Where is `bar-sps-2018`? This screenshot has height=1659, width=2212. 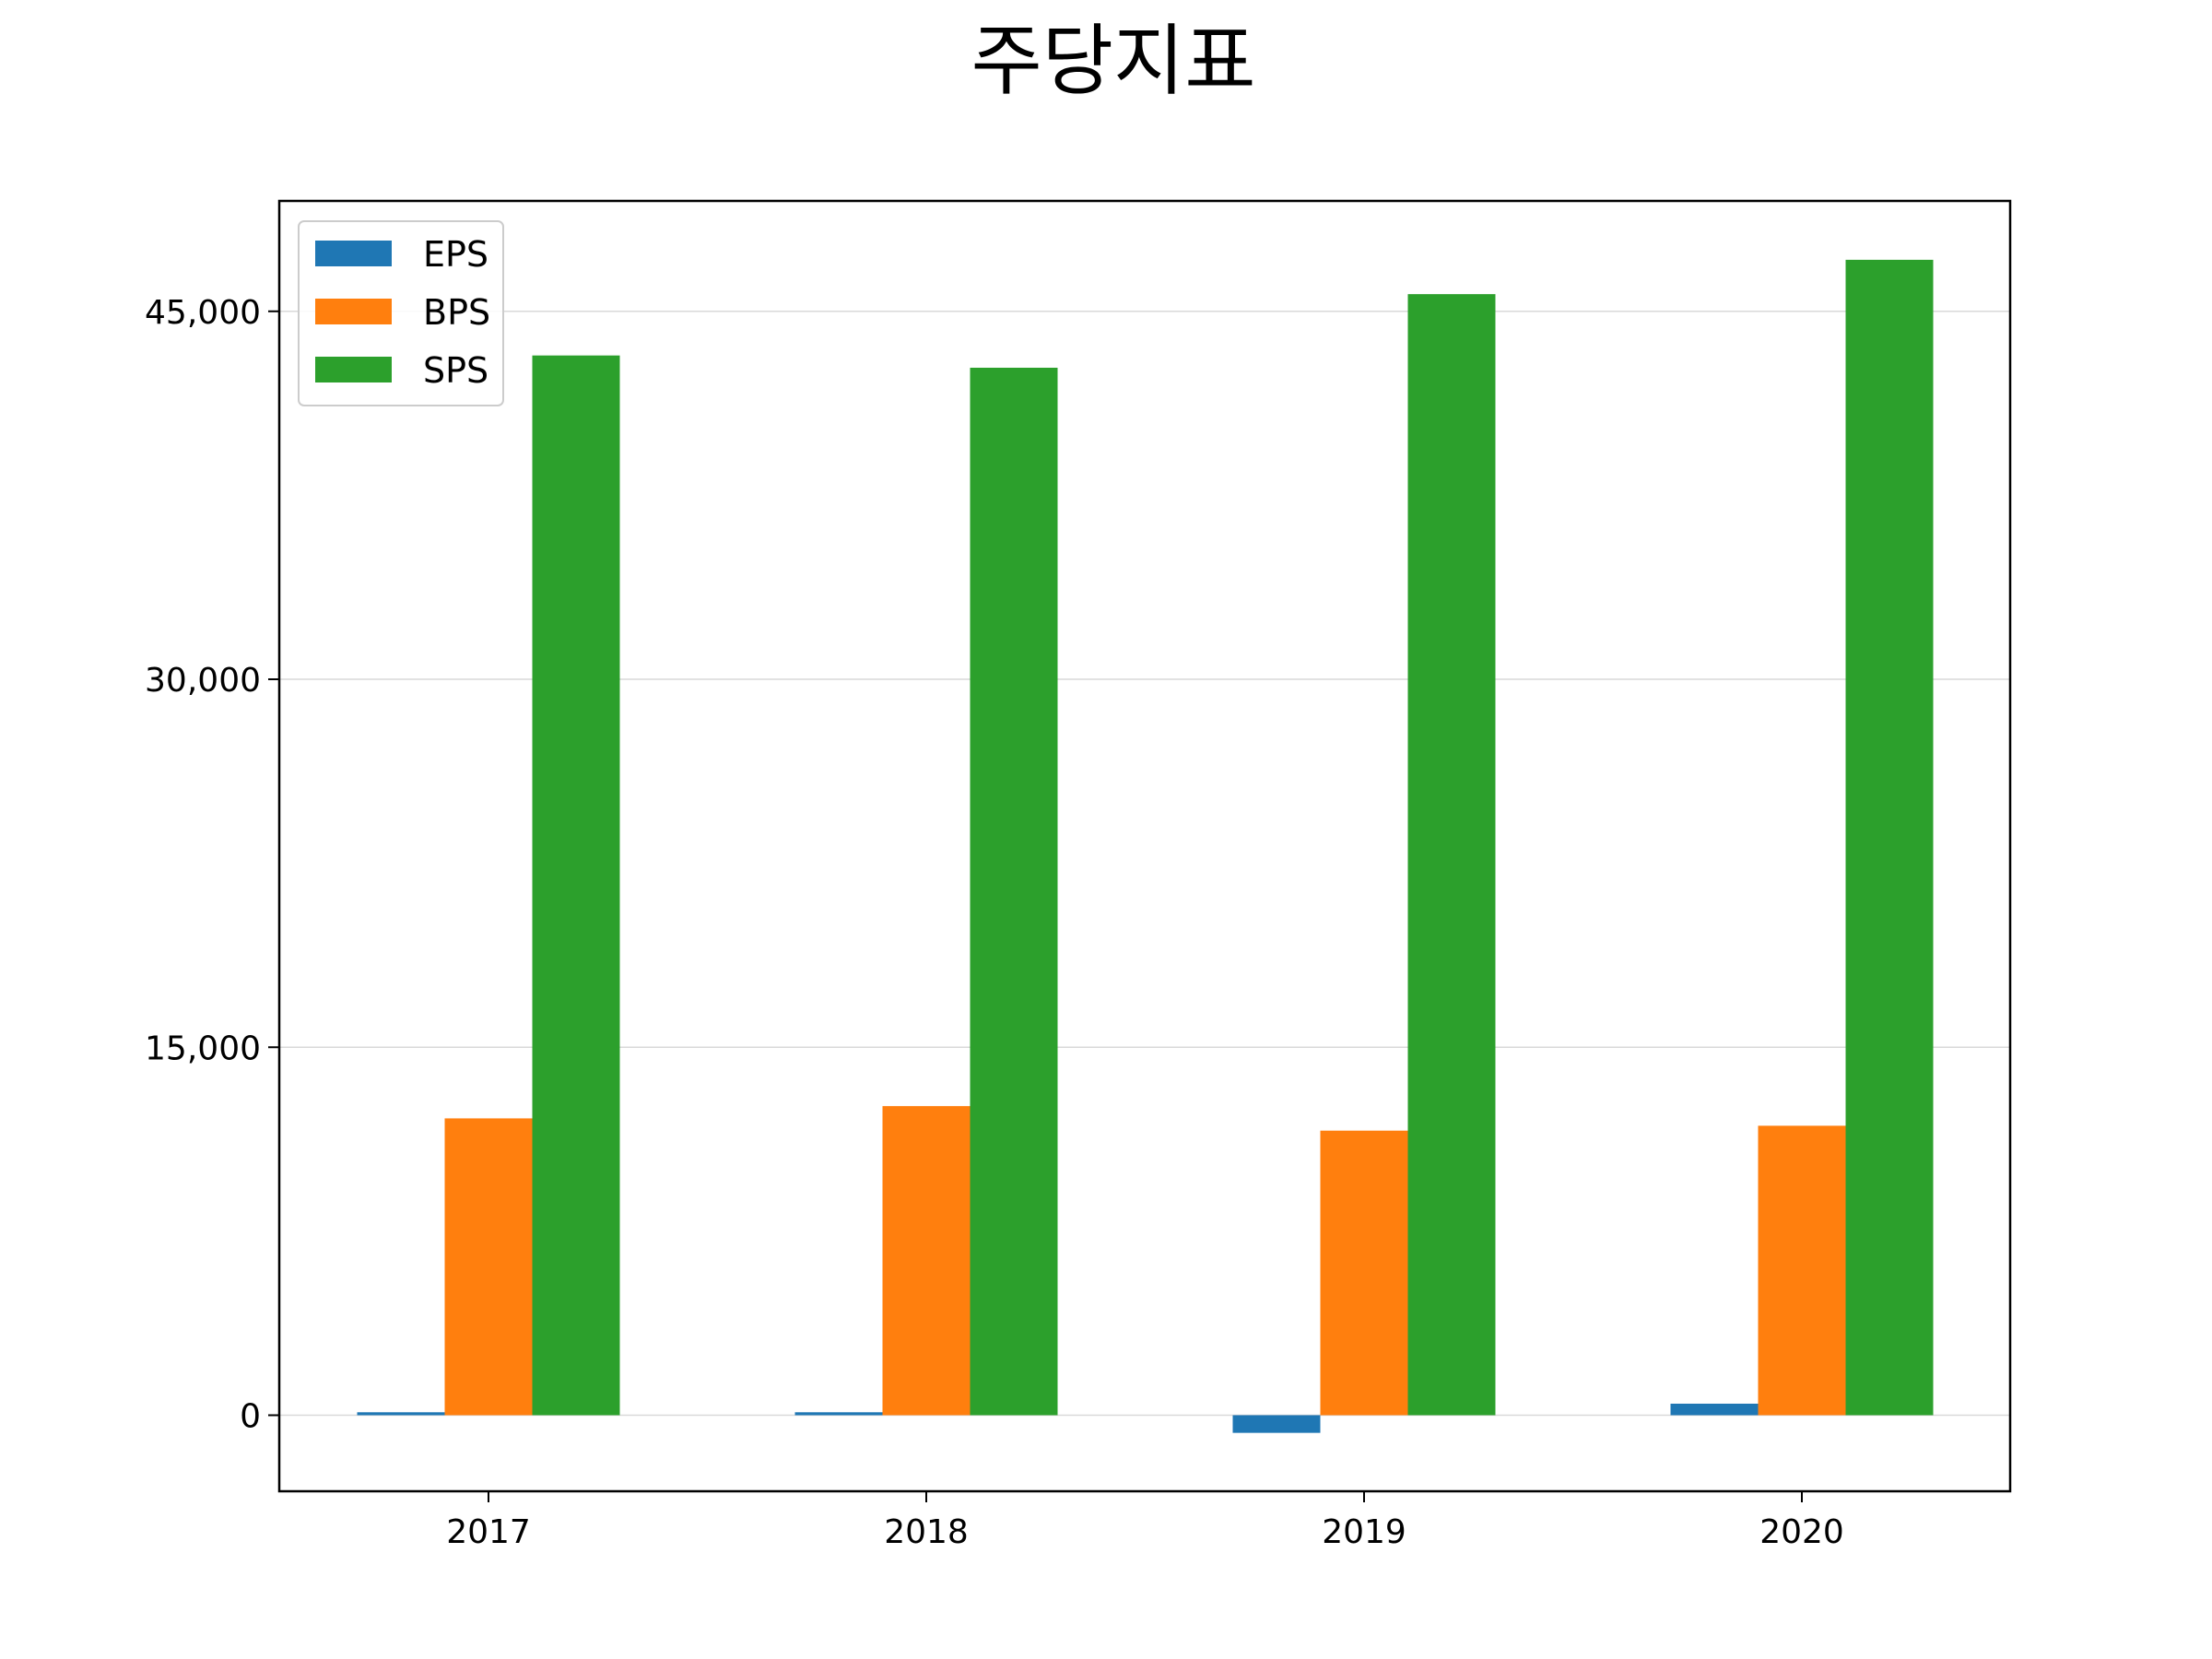
bar-sps-2018 is located at coordinates (1014, 891).